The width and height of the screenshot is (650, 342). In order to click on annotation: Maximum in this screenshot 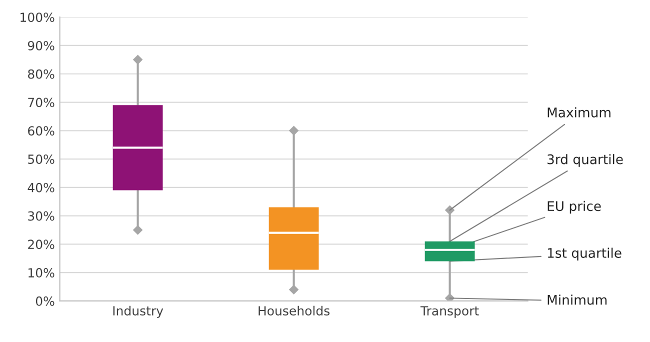, I will do `click(579, 112)`.